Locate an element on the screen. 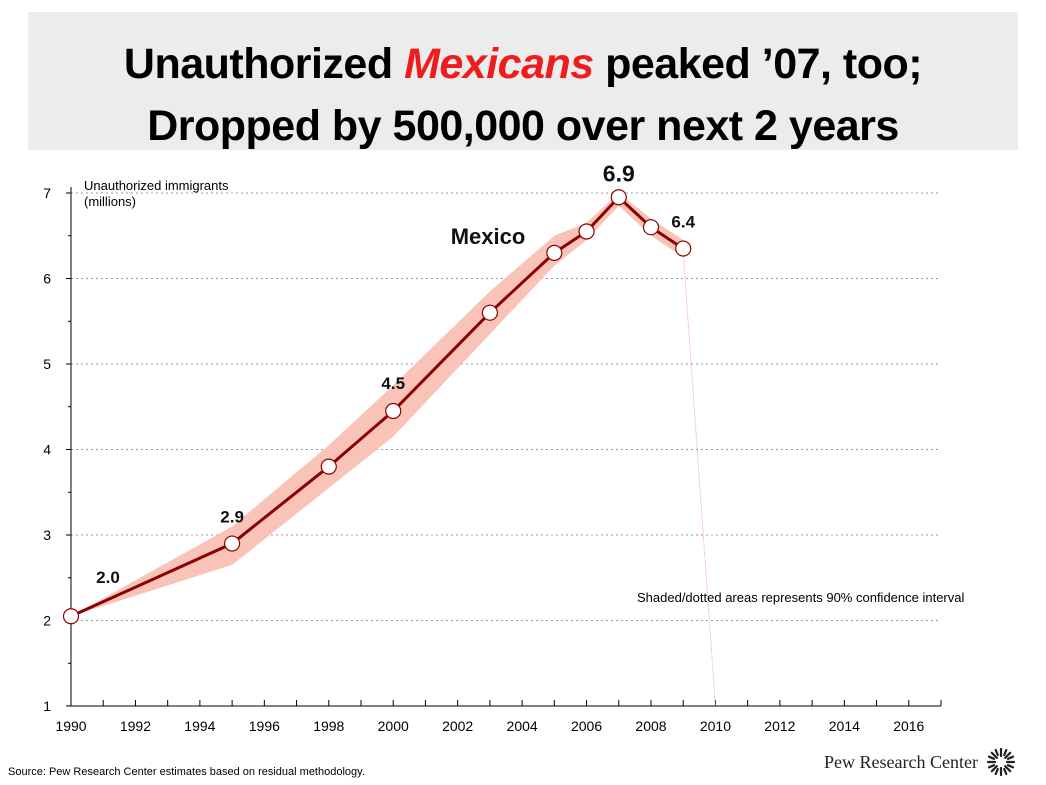  x-tick-label-2004: 2004 is located at coordinates (522, 726).